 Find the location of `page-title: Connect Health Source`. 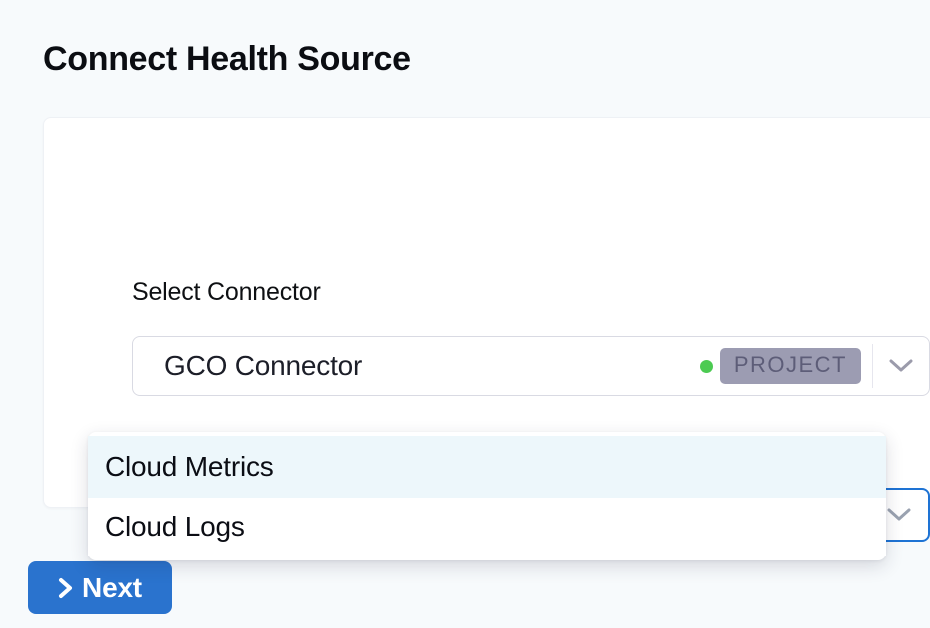

page-title: Connect Health Source is located at coordinates (227, 59).